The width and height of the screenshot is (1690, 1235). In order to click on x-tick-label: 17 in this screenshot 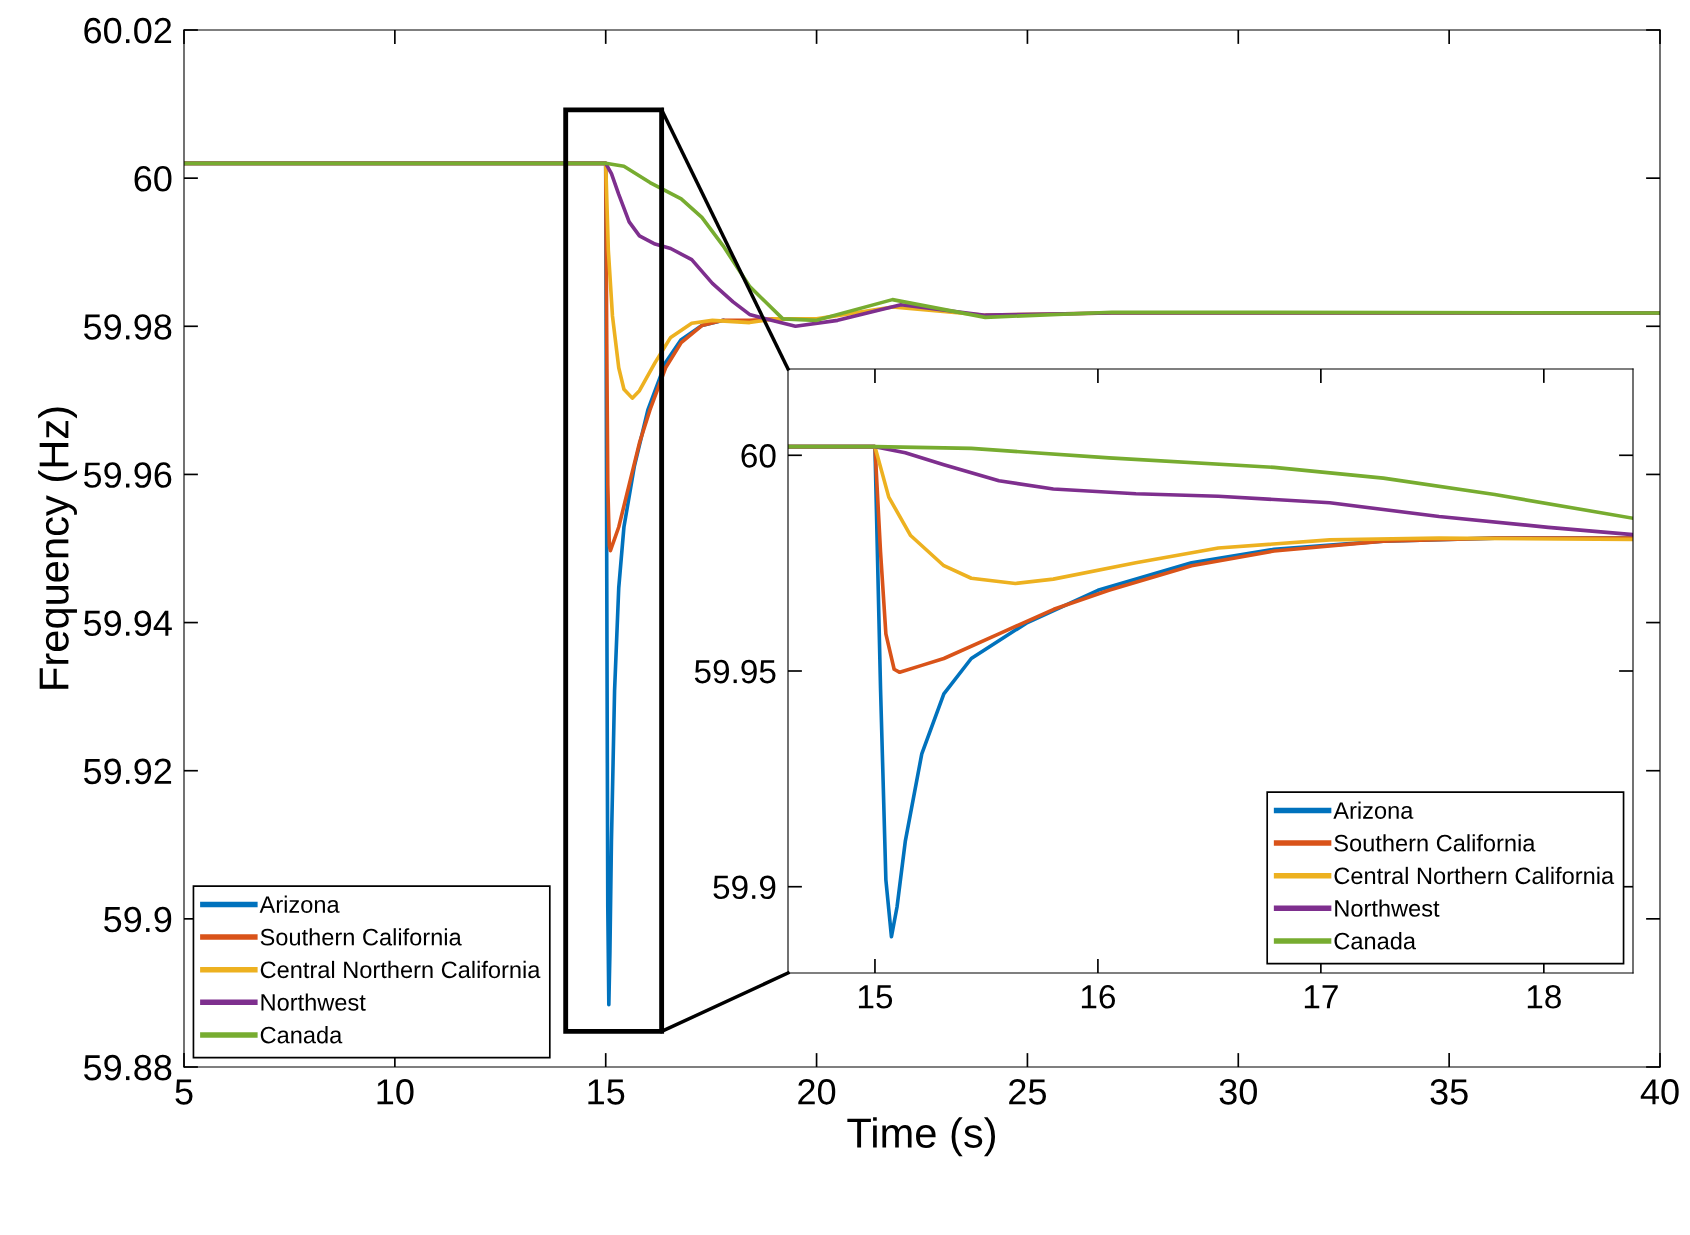, I will do `click(1321, 997)`.